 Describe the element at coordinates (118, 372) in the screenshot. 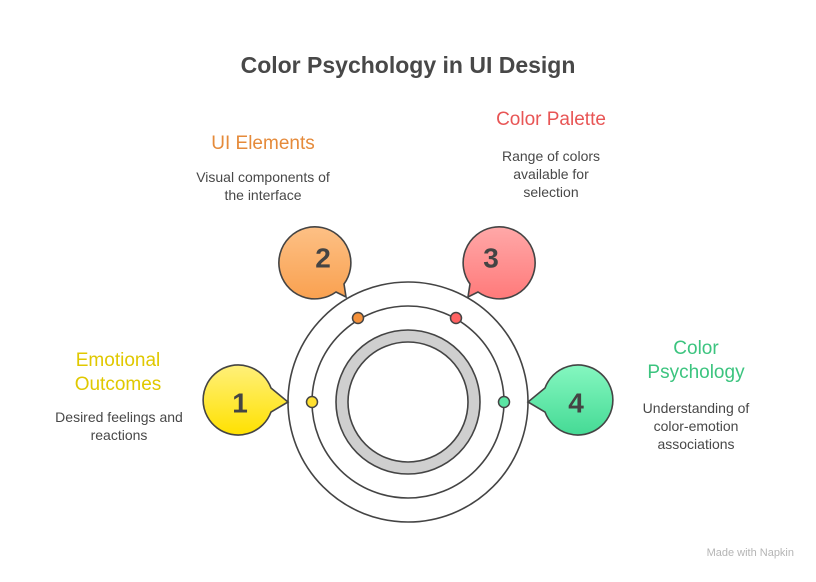

I see `item-1-title: Emotional Outcomes` at that location.